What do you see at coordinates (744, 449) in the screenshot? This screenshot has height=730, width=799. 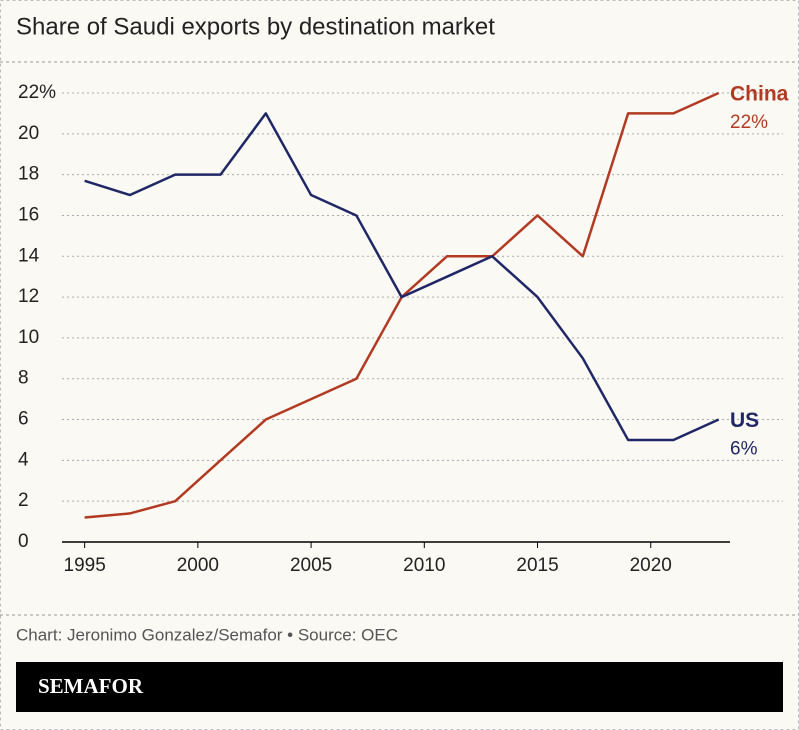 I see `end-label: 6%` at bounding box center [744, 449].